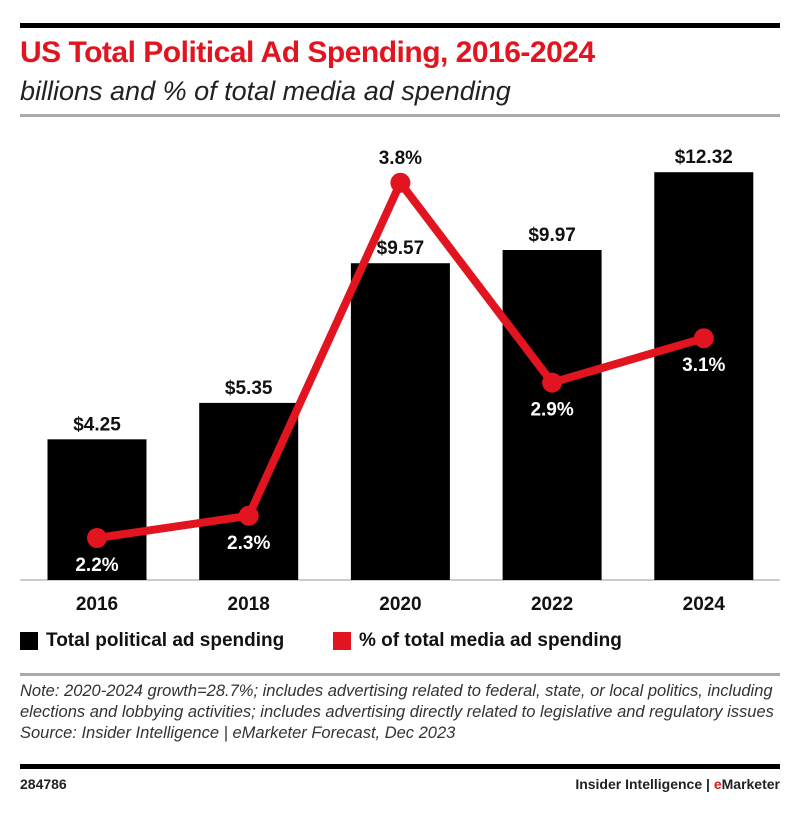 This screenshot has height=815, width=800. I want to click on legend-swatch-line, so click(342, 641).